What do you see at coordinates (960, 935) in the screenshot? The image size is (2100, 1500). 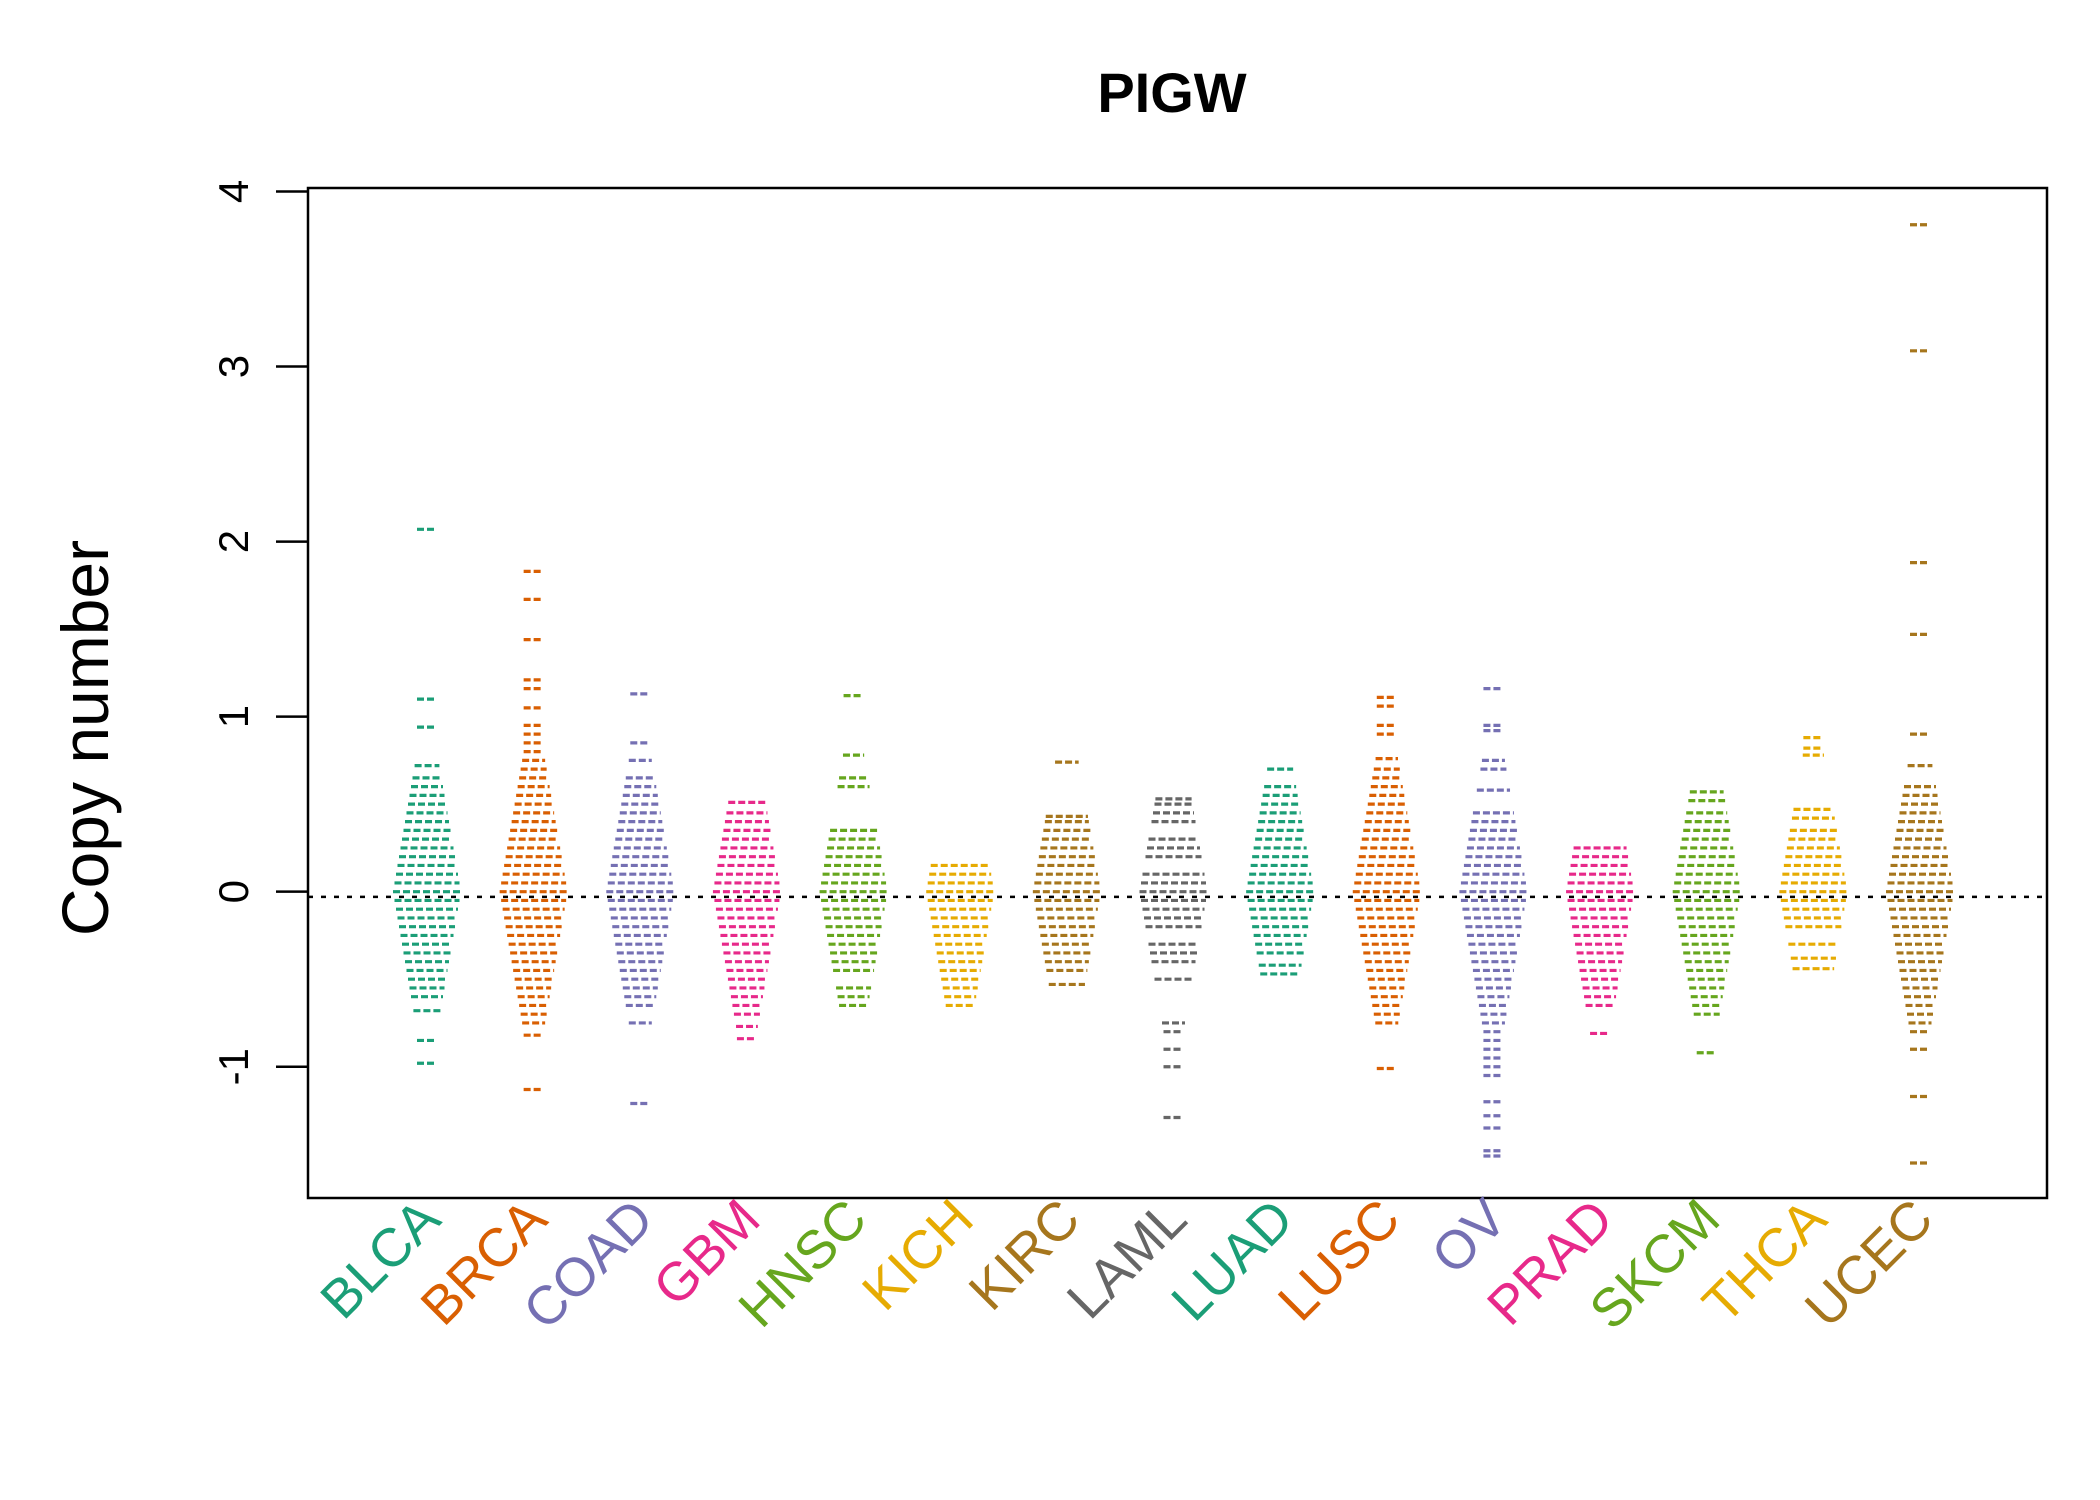 I see `category-group-kich` at bounding box center [960, 935].